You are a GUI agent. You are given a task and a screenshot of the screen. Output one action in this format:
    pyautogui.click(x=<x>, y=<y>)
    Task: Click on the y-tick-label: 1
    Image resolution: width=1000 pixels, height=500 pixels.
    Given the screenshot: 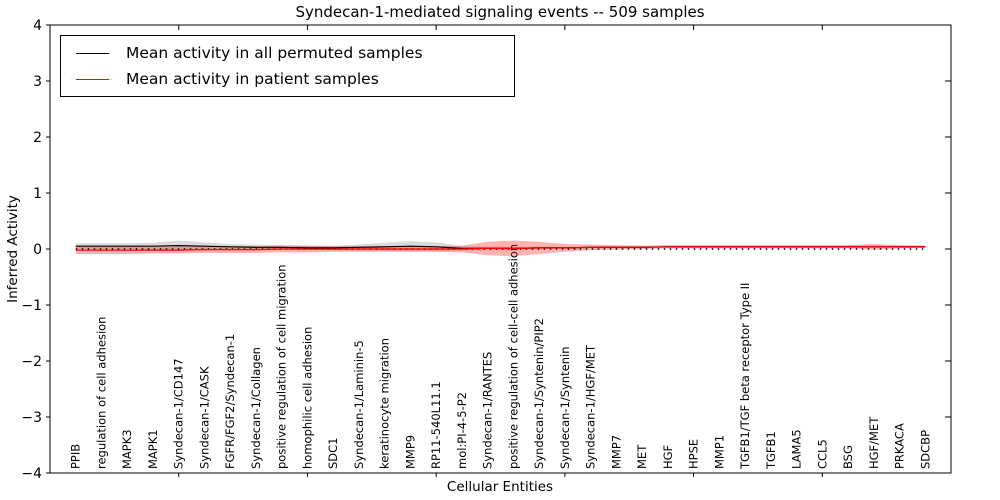 What is the action you would take?
    pyautogui.click(x=37, y=194)
    